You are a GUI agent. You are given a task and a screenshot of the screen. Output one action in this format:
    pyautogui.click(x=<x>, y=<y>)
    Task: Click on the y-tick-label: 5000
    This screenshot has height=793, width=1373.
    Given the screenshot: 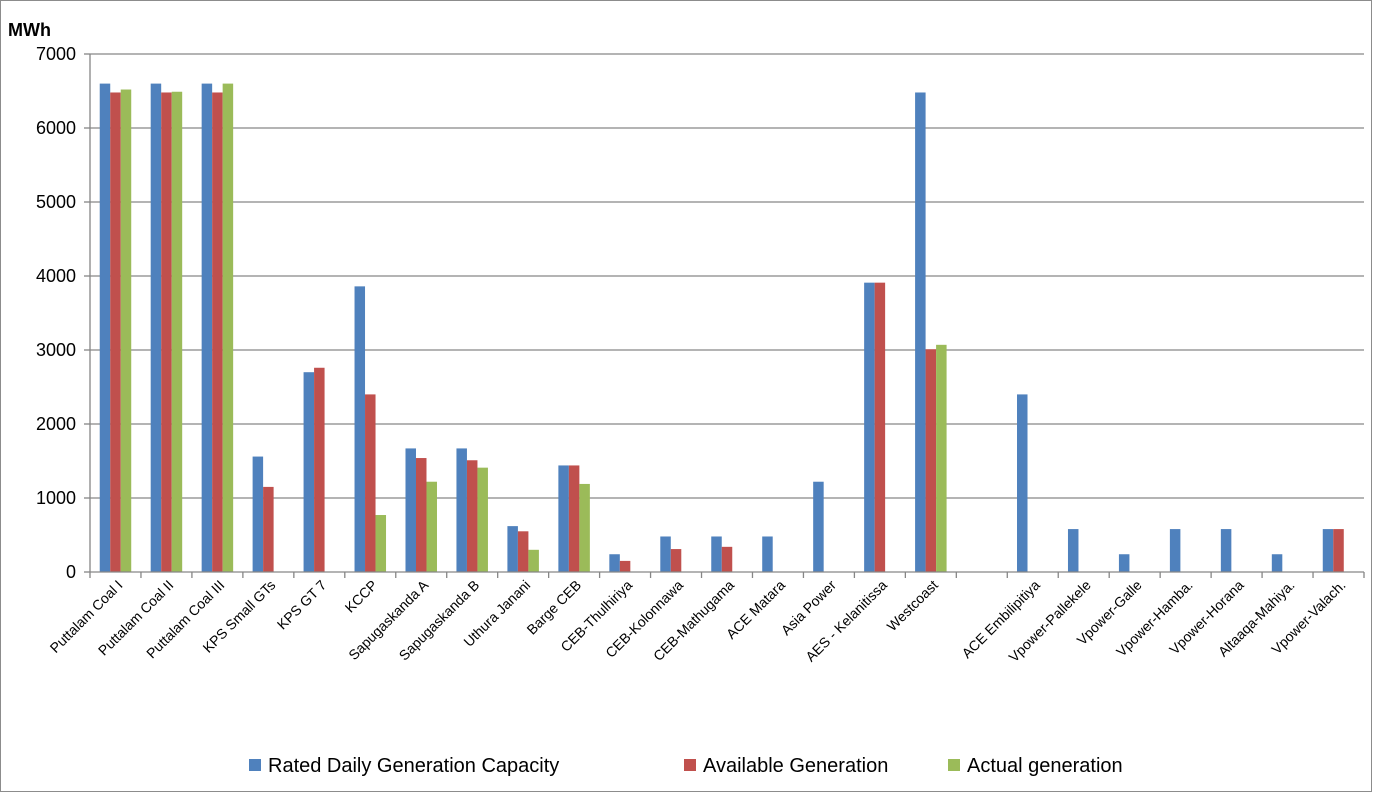 What is the action you would take?
    pyautogui.click(x=56, y=202)
    